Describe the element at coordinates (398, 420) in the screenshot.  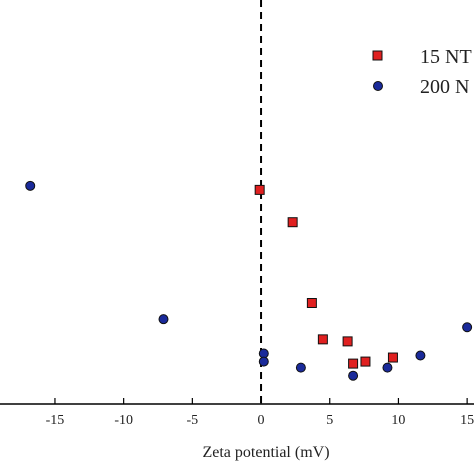
I see `x-tick-label: 10` at that location.